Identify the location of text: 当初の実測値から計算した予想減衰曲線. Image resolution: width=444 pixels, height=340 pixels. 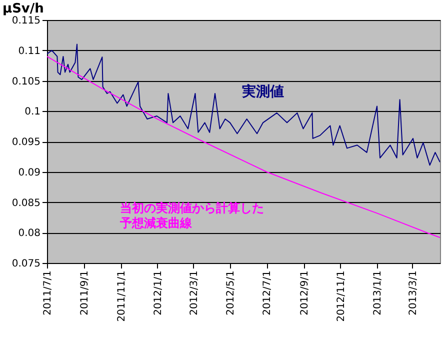
(191, 215).